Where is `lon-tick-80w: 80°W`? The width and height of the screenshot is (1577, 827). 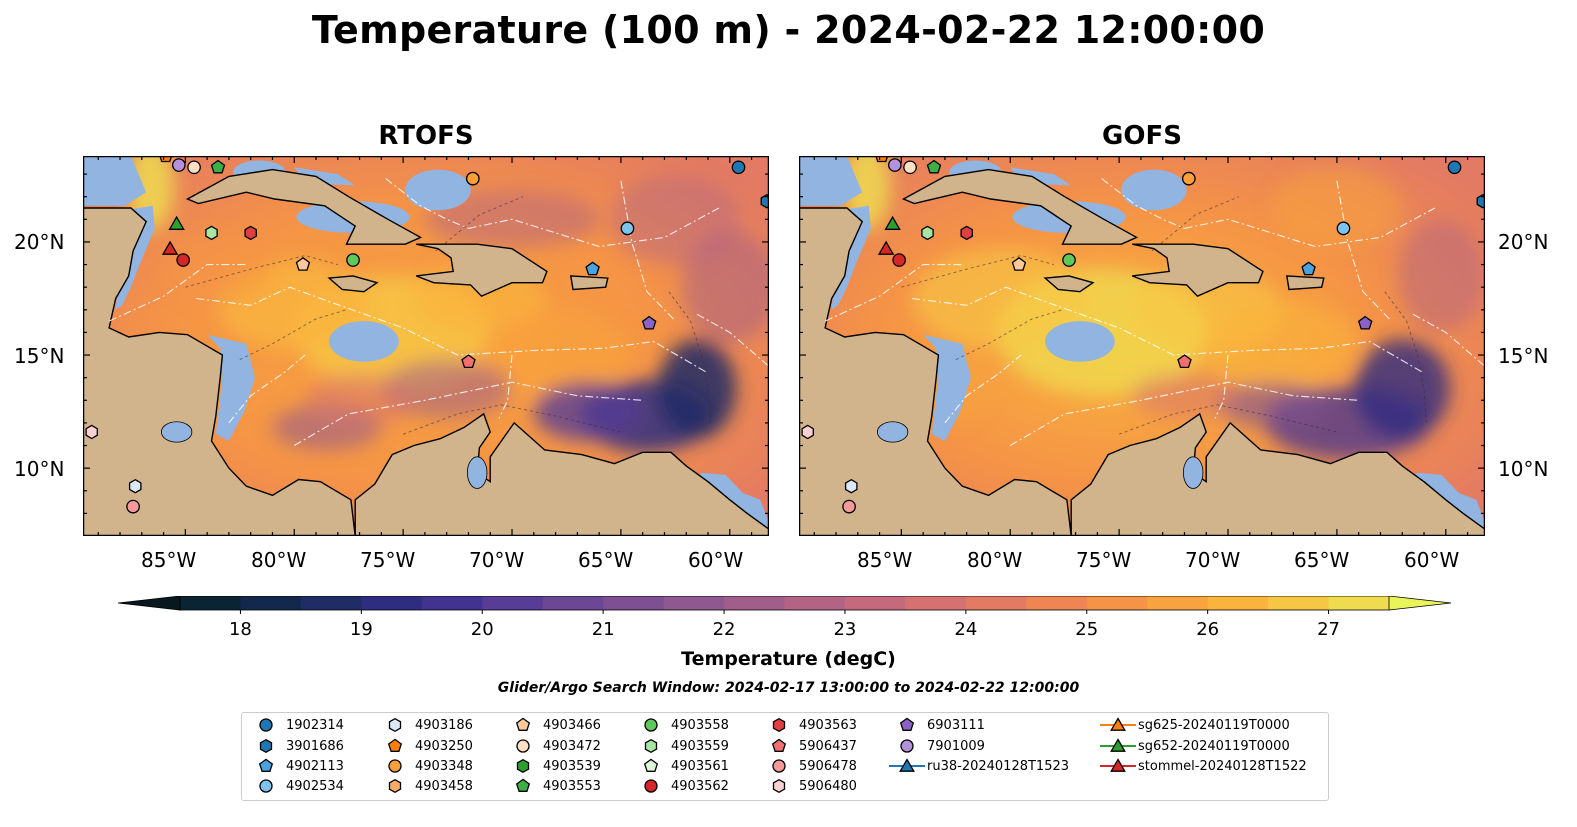 lon-tick-80w: 80°W is located at coordinates (279, 560).